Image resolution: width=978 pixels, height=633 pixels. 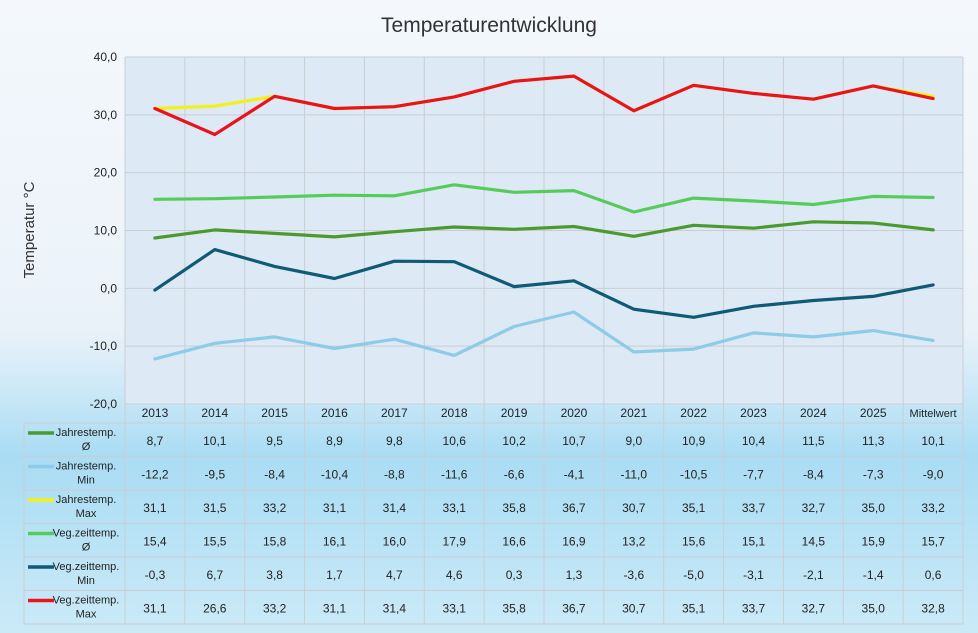 I want to click on x-tick-label: 2017, so click(x=394, y=413).